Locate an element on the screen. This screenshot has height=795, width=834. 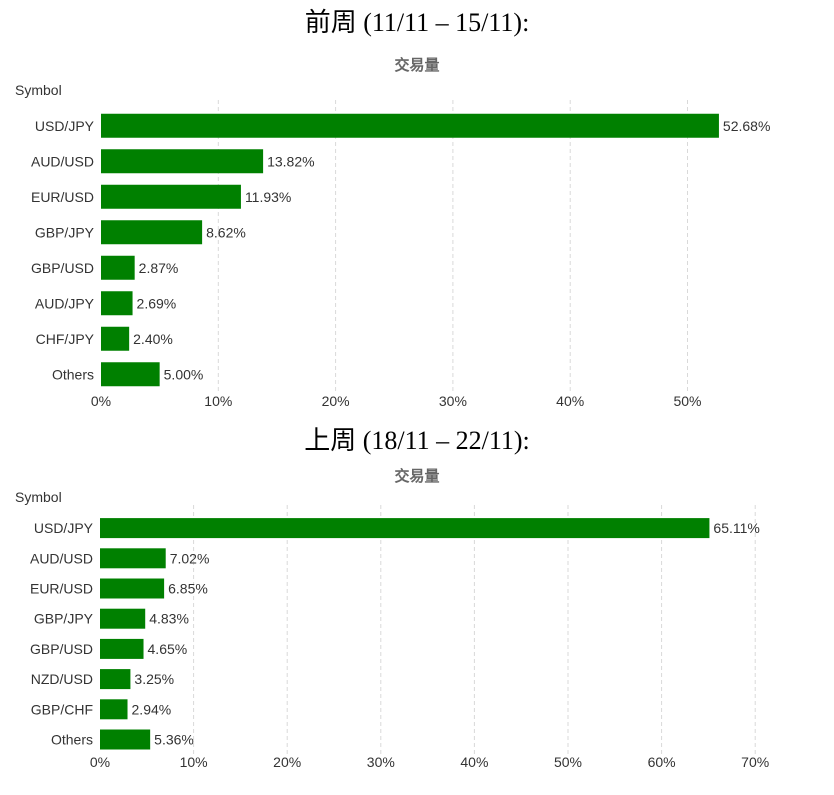
data-label: 2.69% is located at coordinates (157, 303).